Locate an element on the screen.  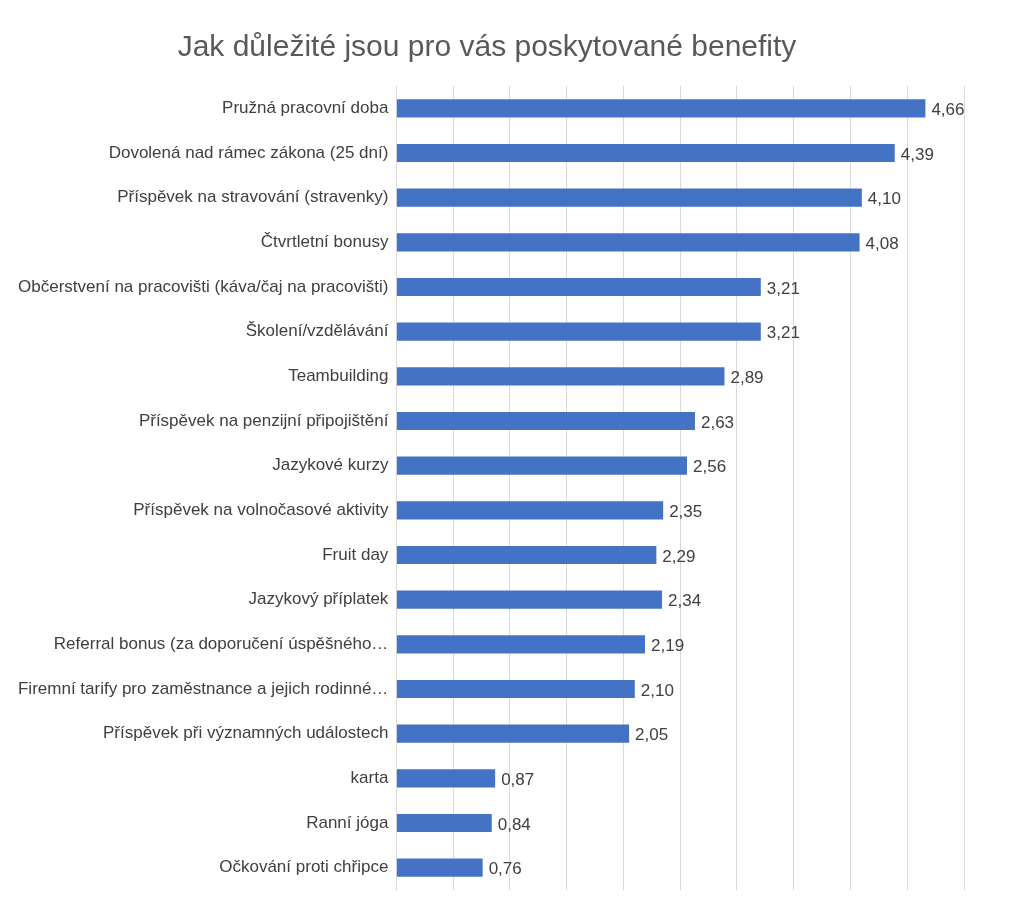
data-label: 2,10 is located at coordinates (657, 690).